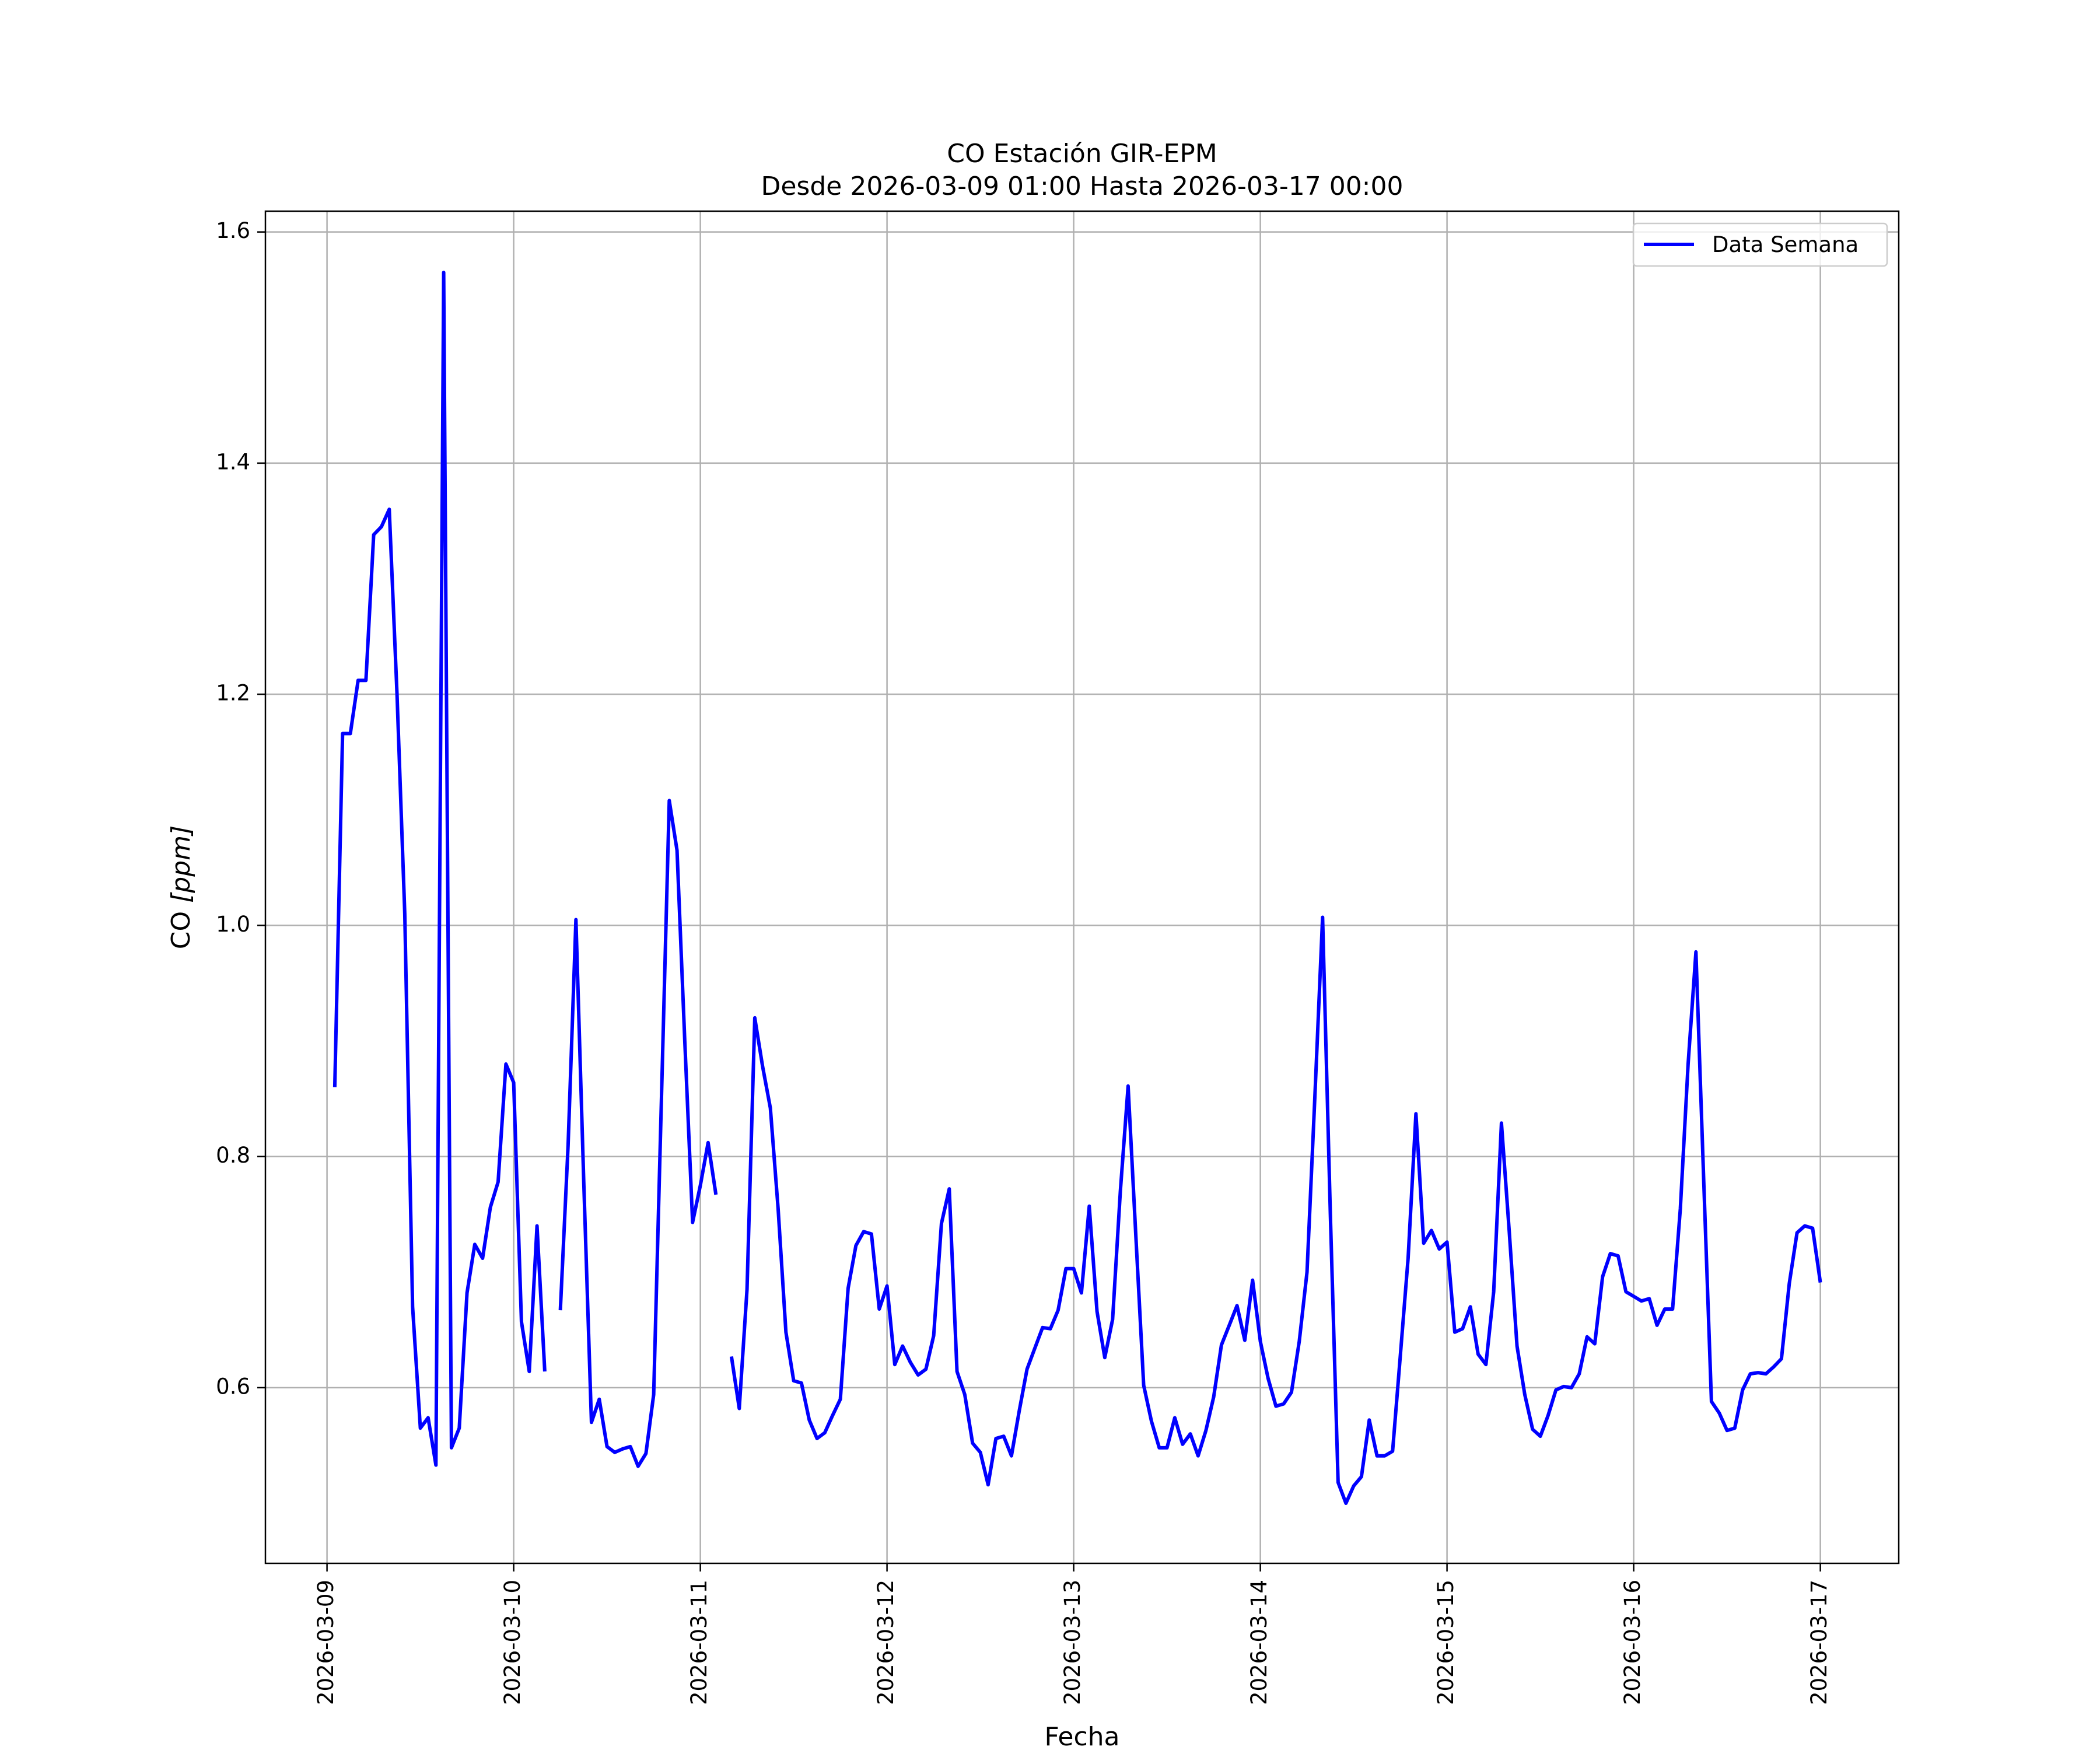  I want to click on legend: Data Semana, so click(1760, 244).